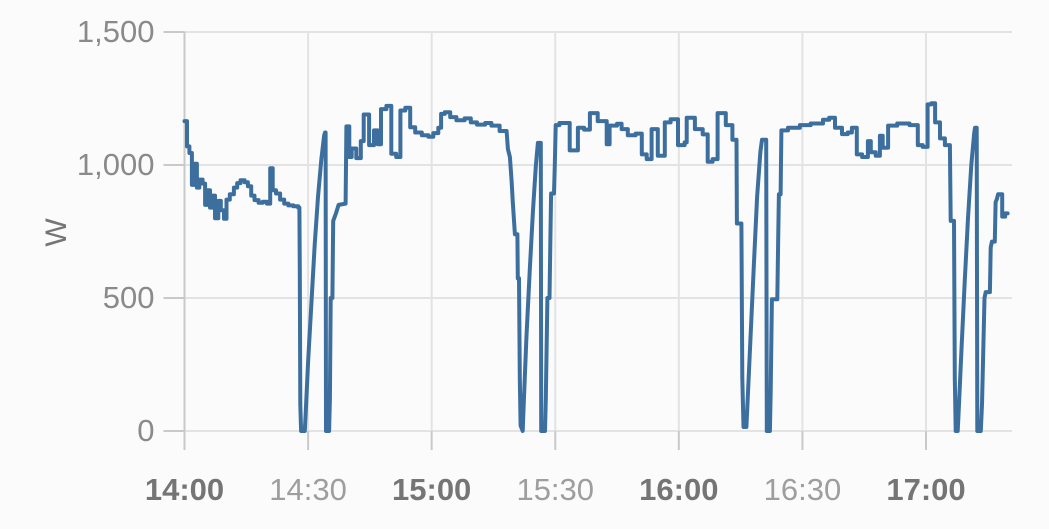  Describe the element at coordinates (431, 489) in the screenshot. I see `x-tick-label: 15:00` at that location.